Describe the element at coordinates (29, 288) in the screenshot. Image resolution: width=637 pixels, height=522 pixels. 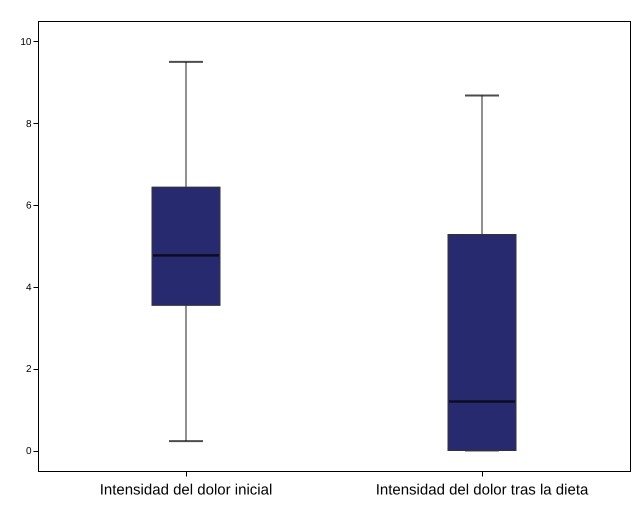
I see `y-tick-label: 4` at that location.